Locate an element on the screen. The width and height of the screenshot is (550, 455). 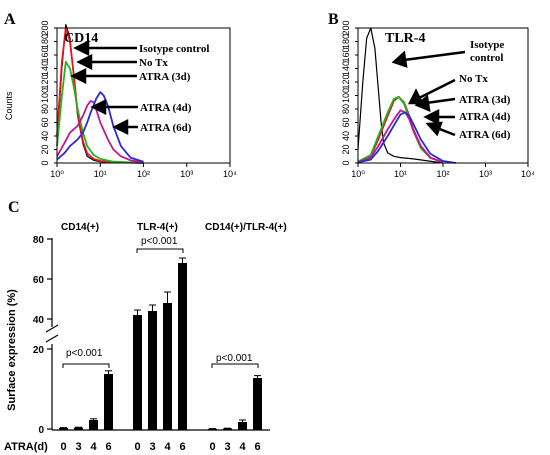
b-xtick-label-1: 10¹ is located at coordinates (400, 174).